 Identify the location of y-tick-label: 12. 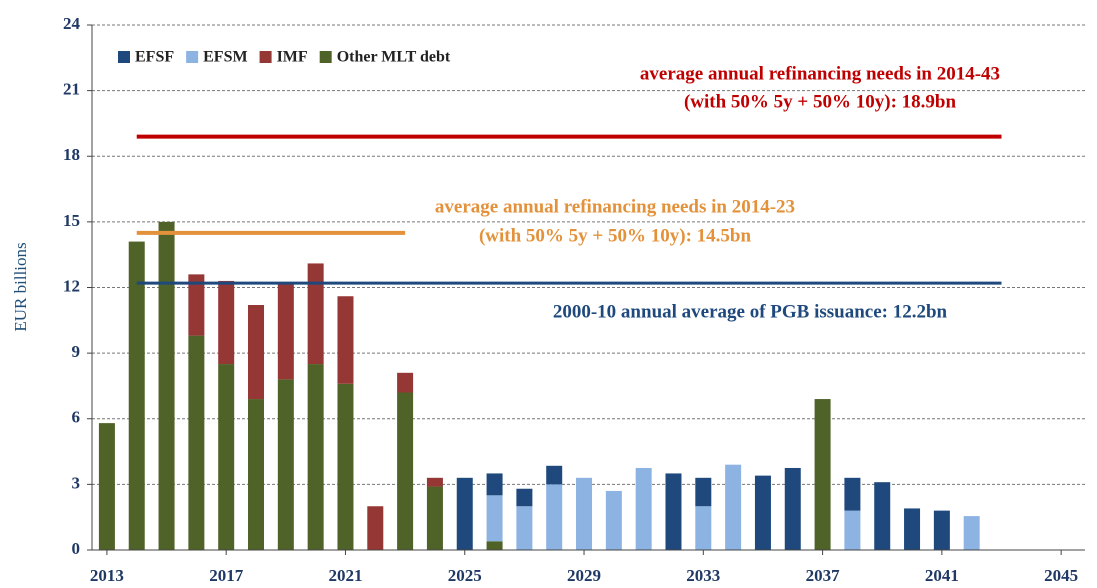
(71, 285).